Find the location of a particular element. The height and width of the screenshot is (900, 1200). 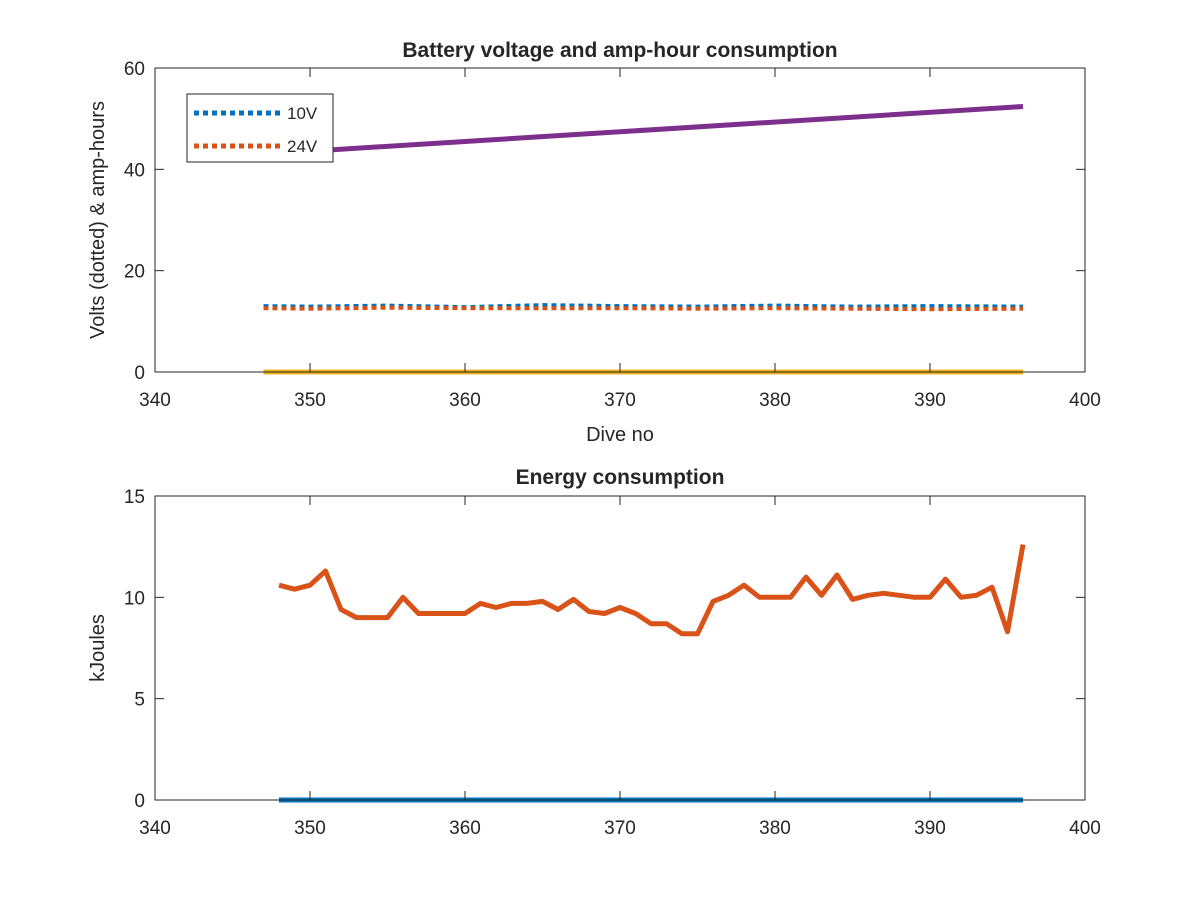

top-x-tick-label: 400 is located at coordinates (1085, 400).